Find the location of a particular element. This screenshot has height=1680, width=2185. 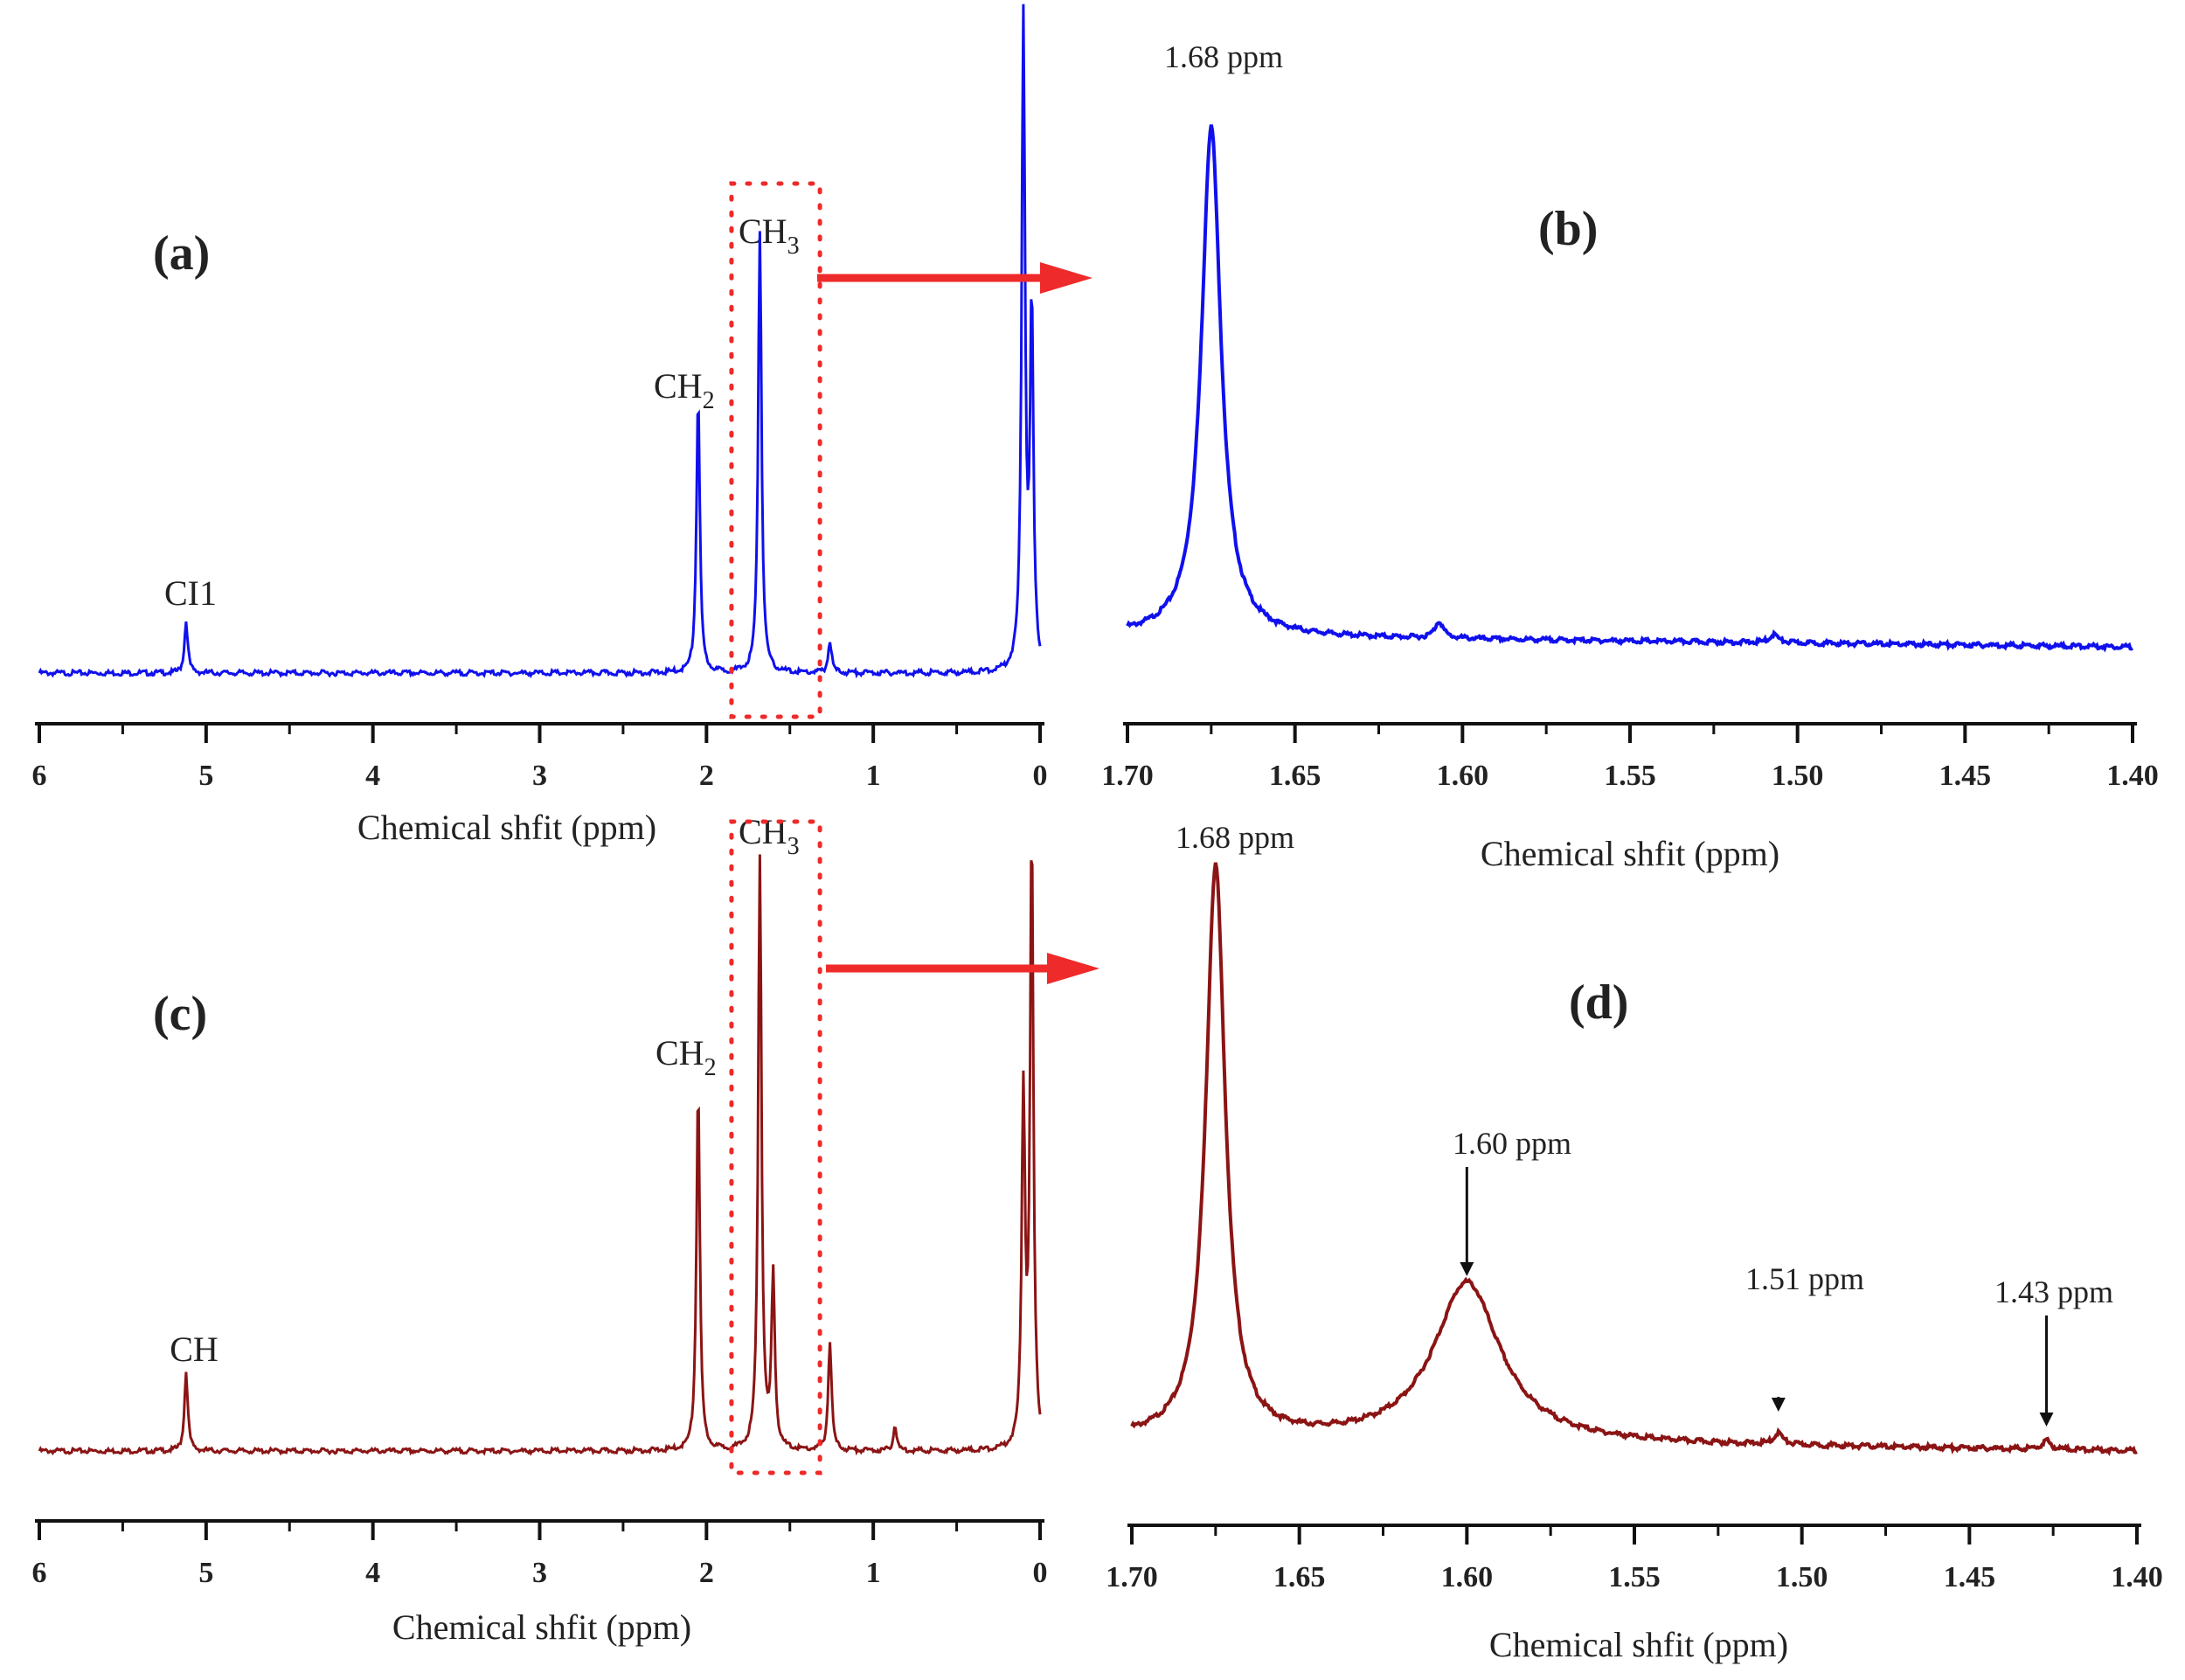

x-tick-label-d-1: 1.65 is located at coordinates (1299, 1577).